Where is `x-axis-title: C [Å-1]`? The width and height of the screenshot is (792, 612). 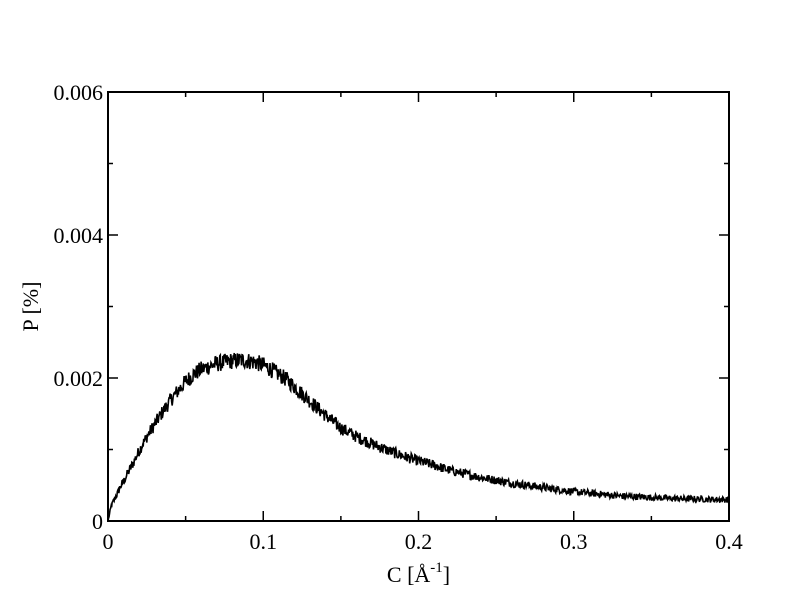 x-axis-title: C [Å-1] is located at coordinates (418, 573).